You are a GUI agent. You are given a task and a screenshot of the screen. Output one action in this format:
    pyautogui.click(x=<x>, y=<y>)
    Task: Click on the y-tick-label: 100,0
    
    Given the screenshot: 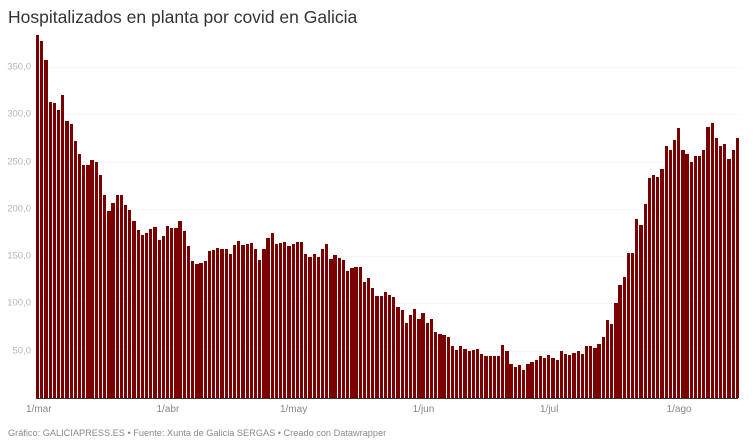 What is the action you would take?
    pyautogui.click(x=19, y=303)
    